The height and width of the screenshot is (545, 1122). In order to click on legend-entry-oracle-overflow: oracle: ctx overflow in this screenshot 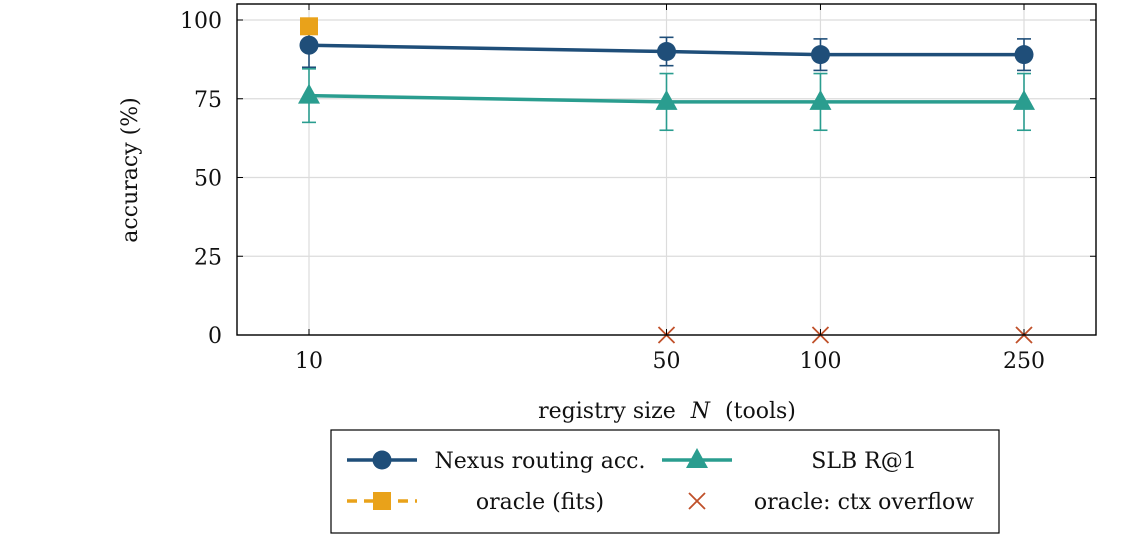, I will do `click(831, 502)`.